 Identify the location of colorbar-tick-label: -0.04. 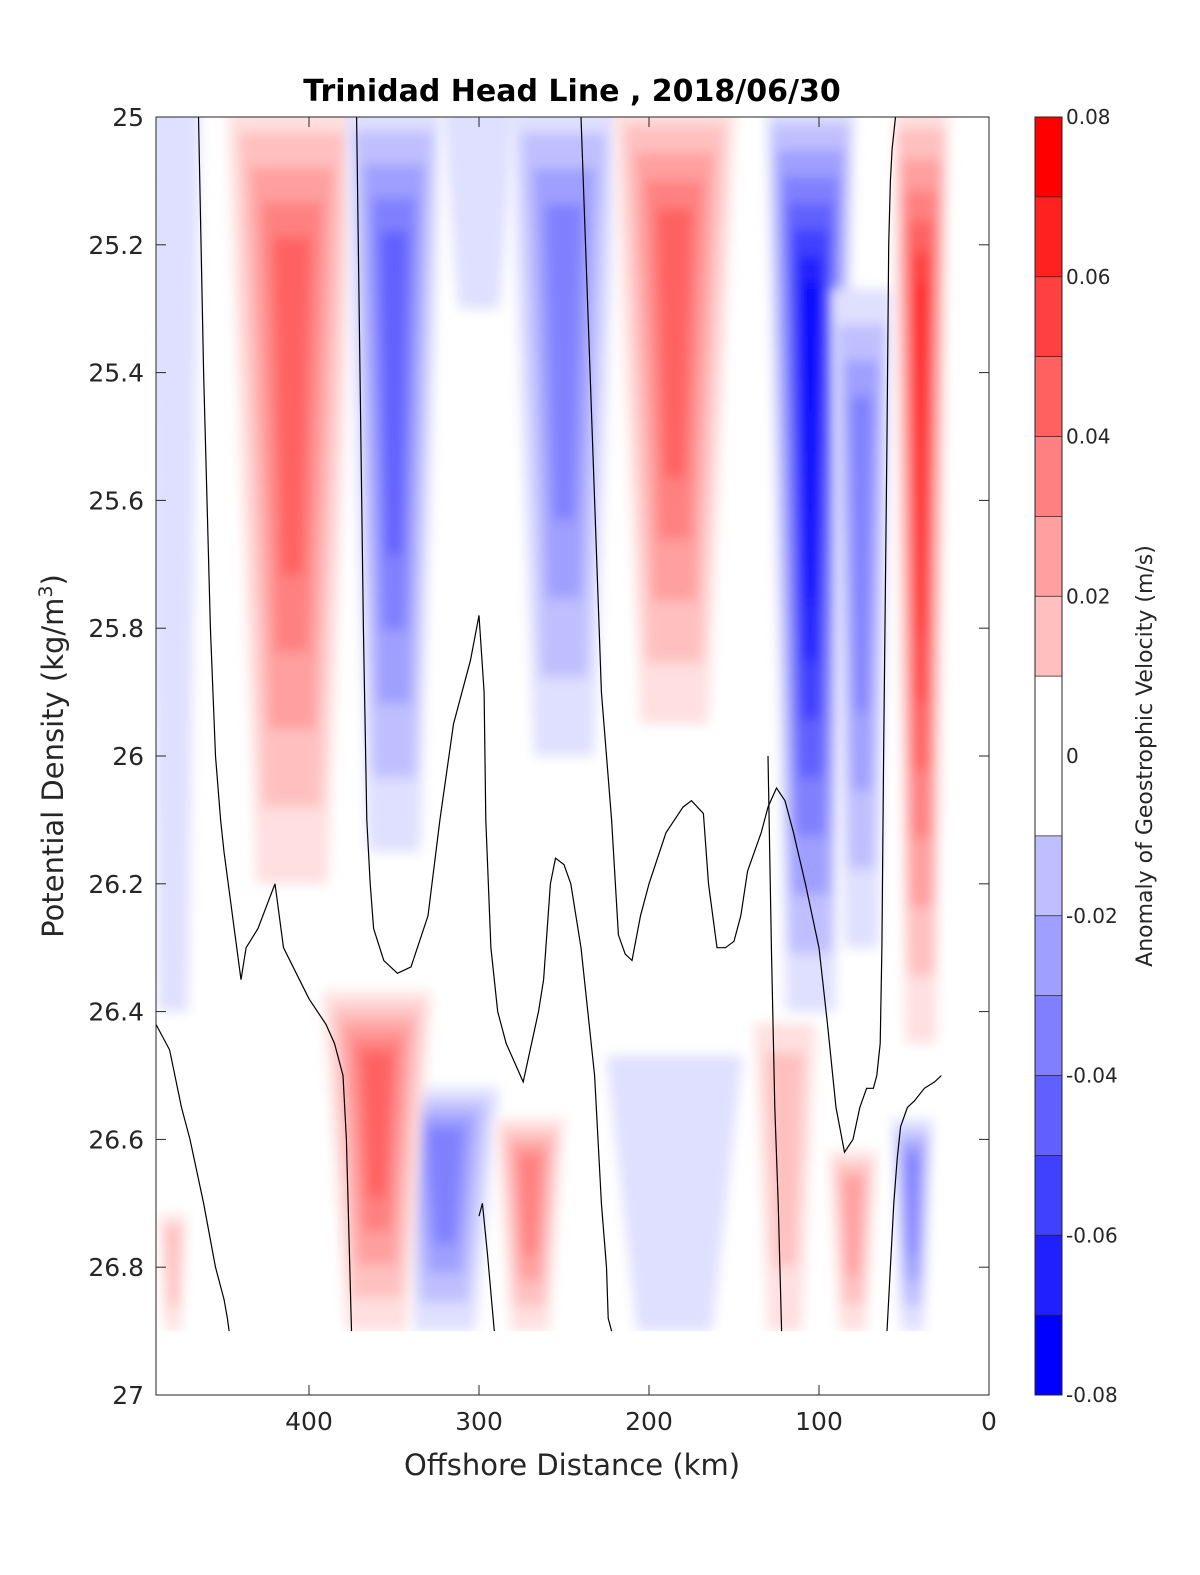
(1092, 1076).